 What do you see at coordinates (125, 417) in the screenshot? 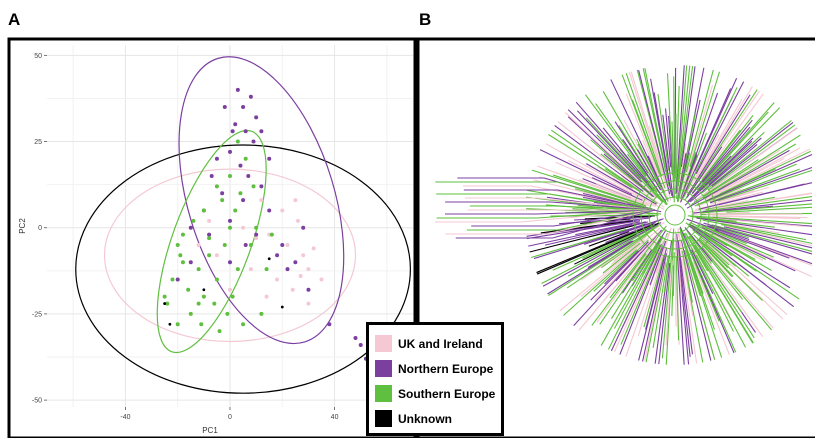
I see `x-tick-label: -40` at bounding box center [125, 417].